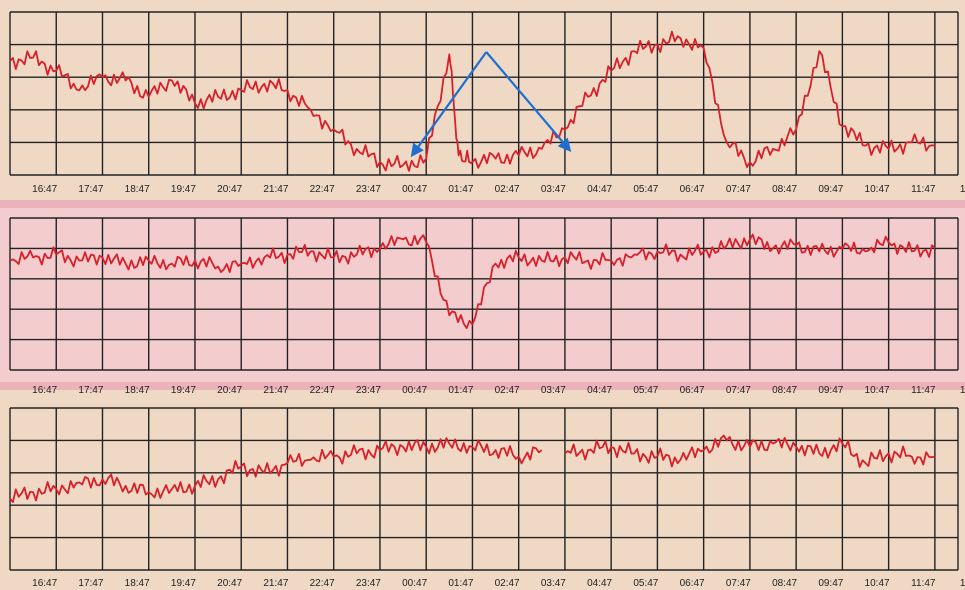 The width and height of the screenshot is (965, 590). Describe the element at coordinates (528, 102) in the screenshot. I see `annotation-arrow-right` at that location.